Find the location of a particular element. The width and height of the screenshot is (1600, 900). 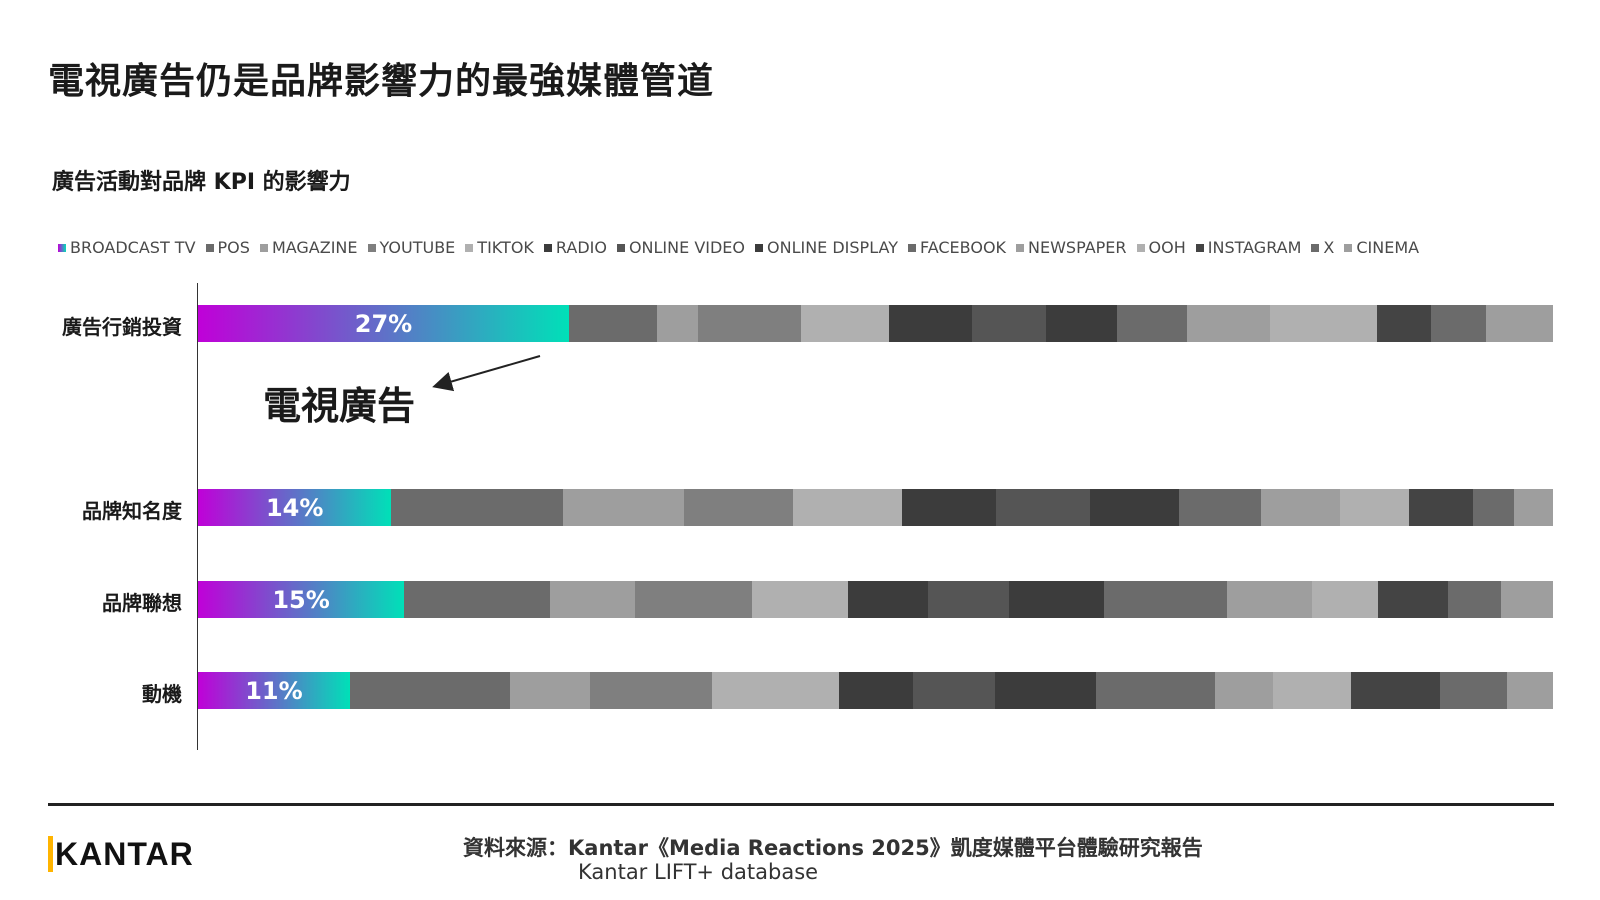

legend-item: RADIO is located at coordinates (575, 247).